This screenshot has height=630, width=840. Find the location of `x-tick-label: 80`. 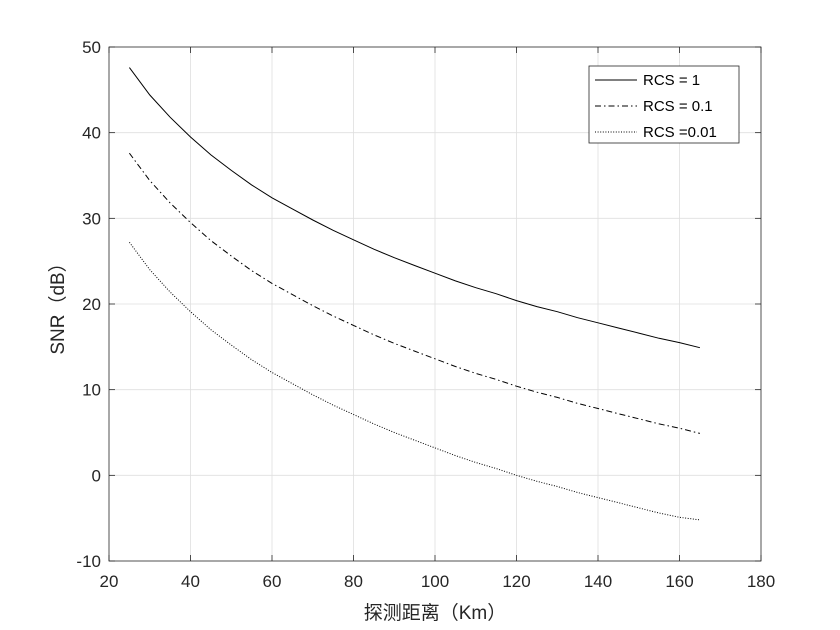

x-tick-label: 80 is located at coordinates (353, 581).